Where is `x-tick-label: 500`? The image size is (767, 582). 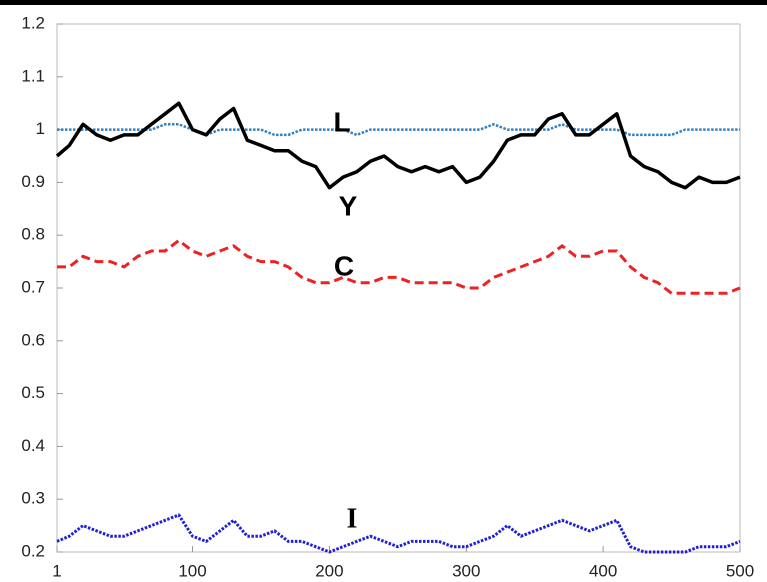 x-tick-label: 500 is located at coordinates (740, 570).